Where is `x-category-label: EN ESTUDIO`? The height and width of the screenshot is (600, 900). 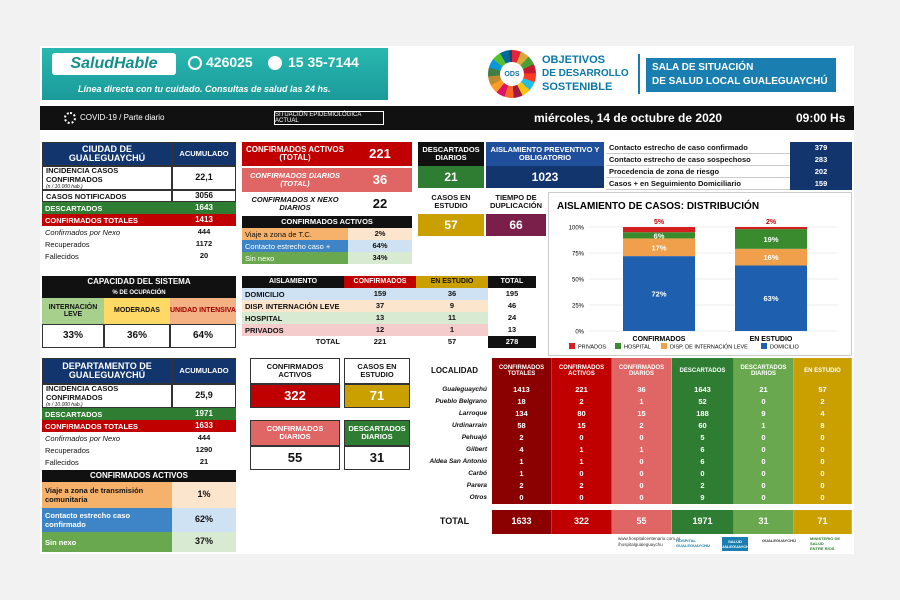 x-category-label: EN ESTUDIO is located at coordinates (771, 339).